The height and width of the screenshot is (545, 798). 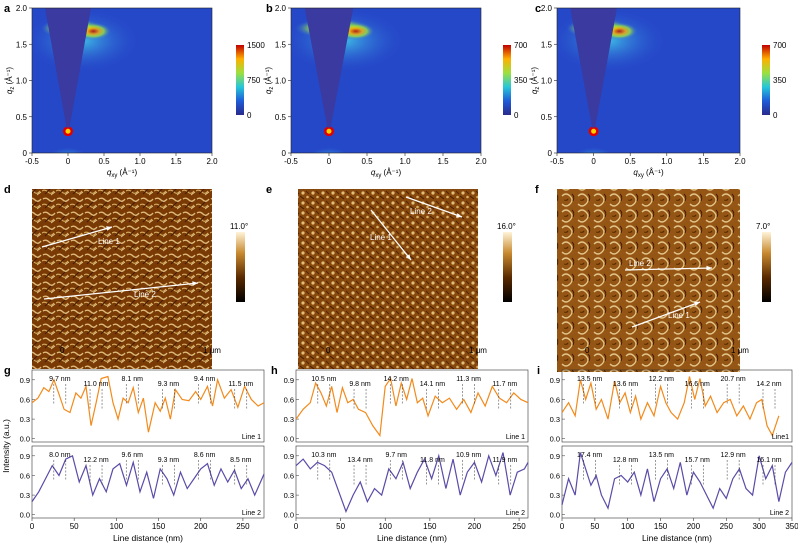 What do you see at coordinates (521, 45) in the screenshot?
I see `colorbar-tick-label: 700` at bounding box center [521, 45].